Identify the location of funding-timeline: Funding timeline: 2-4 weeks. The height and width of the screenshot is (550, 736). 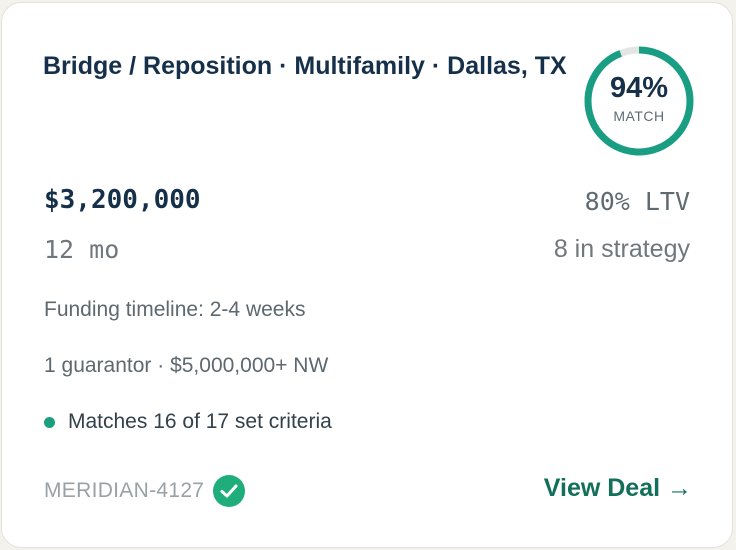
(175, 309).